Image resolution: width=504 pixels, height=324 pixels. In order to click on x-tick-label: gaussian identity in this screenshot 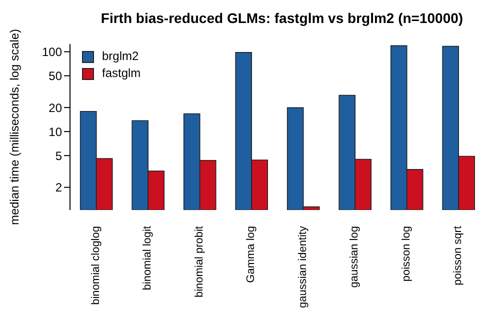, I will do `click(302, 267)`.